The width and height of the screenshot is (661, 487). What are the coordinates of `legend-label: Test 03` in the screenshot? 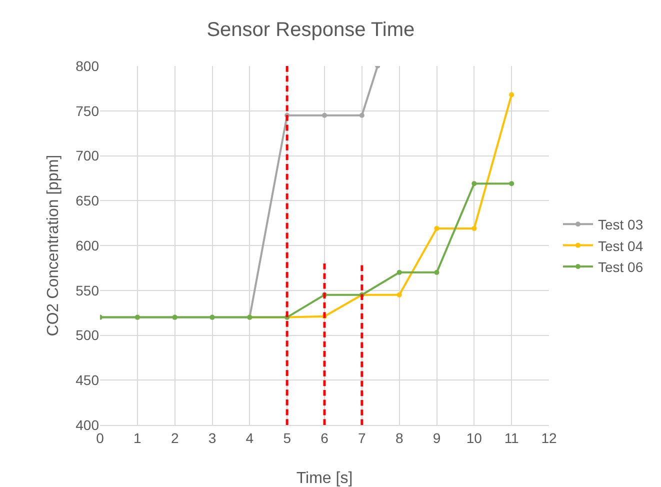 It's located at (621, 224).